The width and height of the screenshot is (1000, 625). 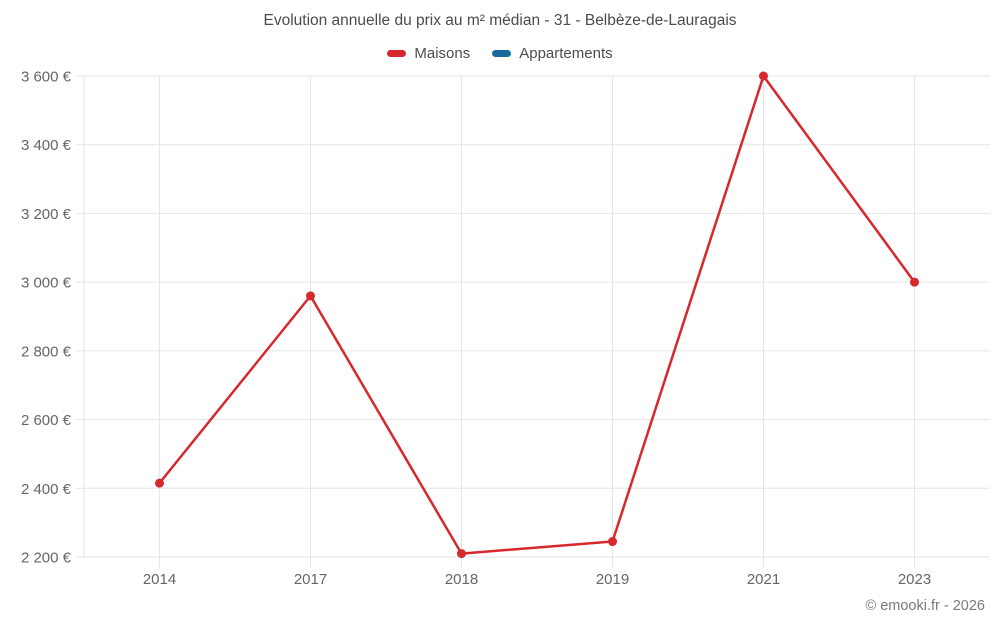 I want to click on y-axis-label: 3 600 €, so click(x=46, y=77).